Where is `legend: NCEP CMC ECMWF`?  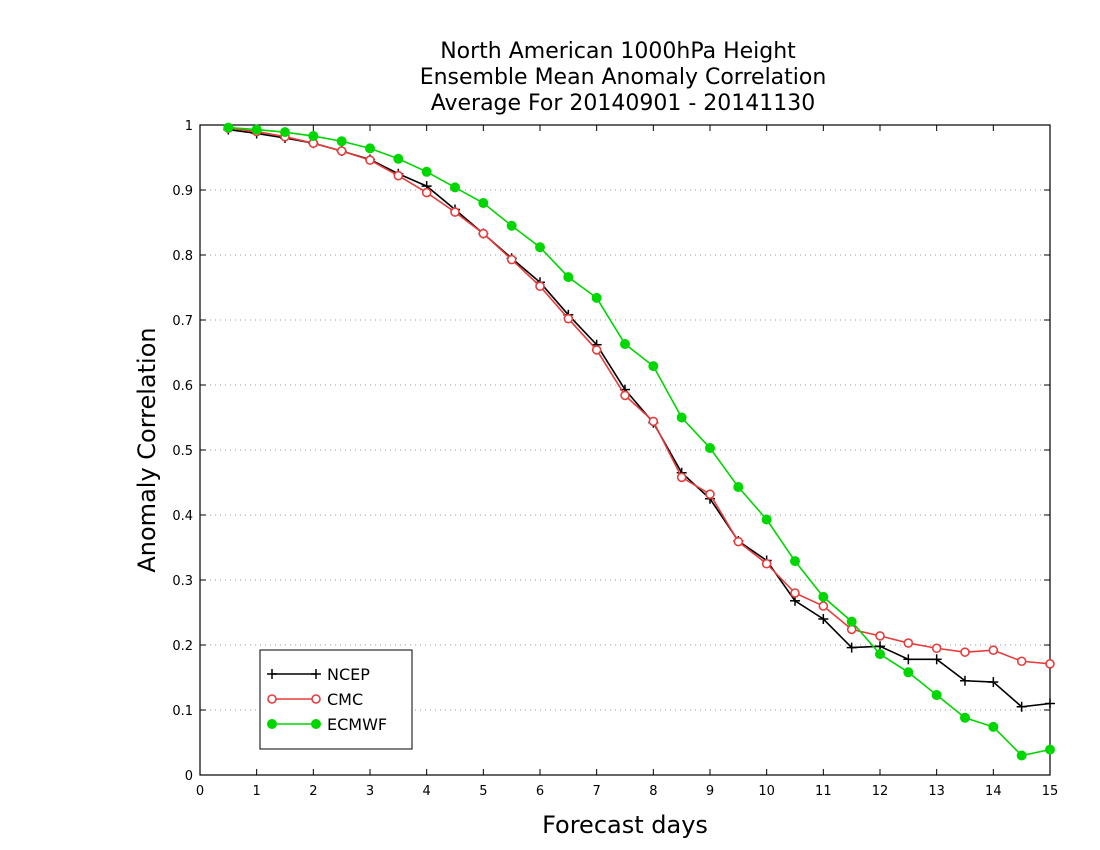 legend: NCEP CMC ECMWF is located at coordinates (336, 699).